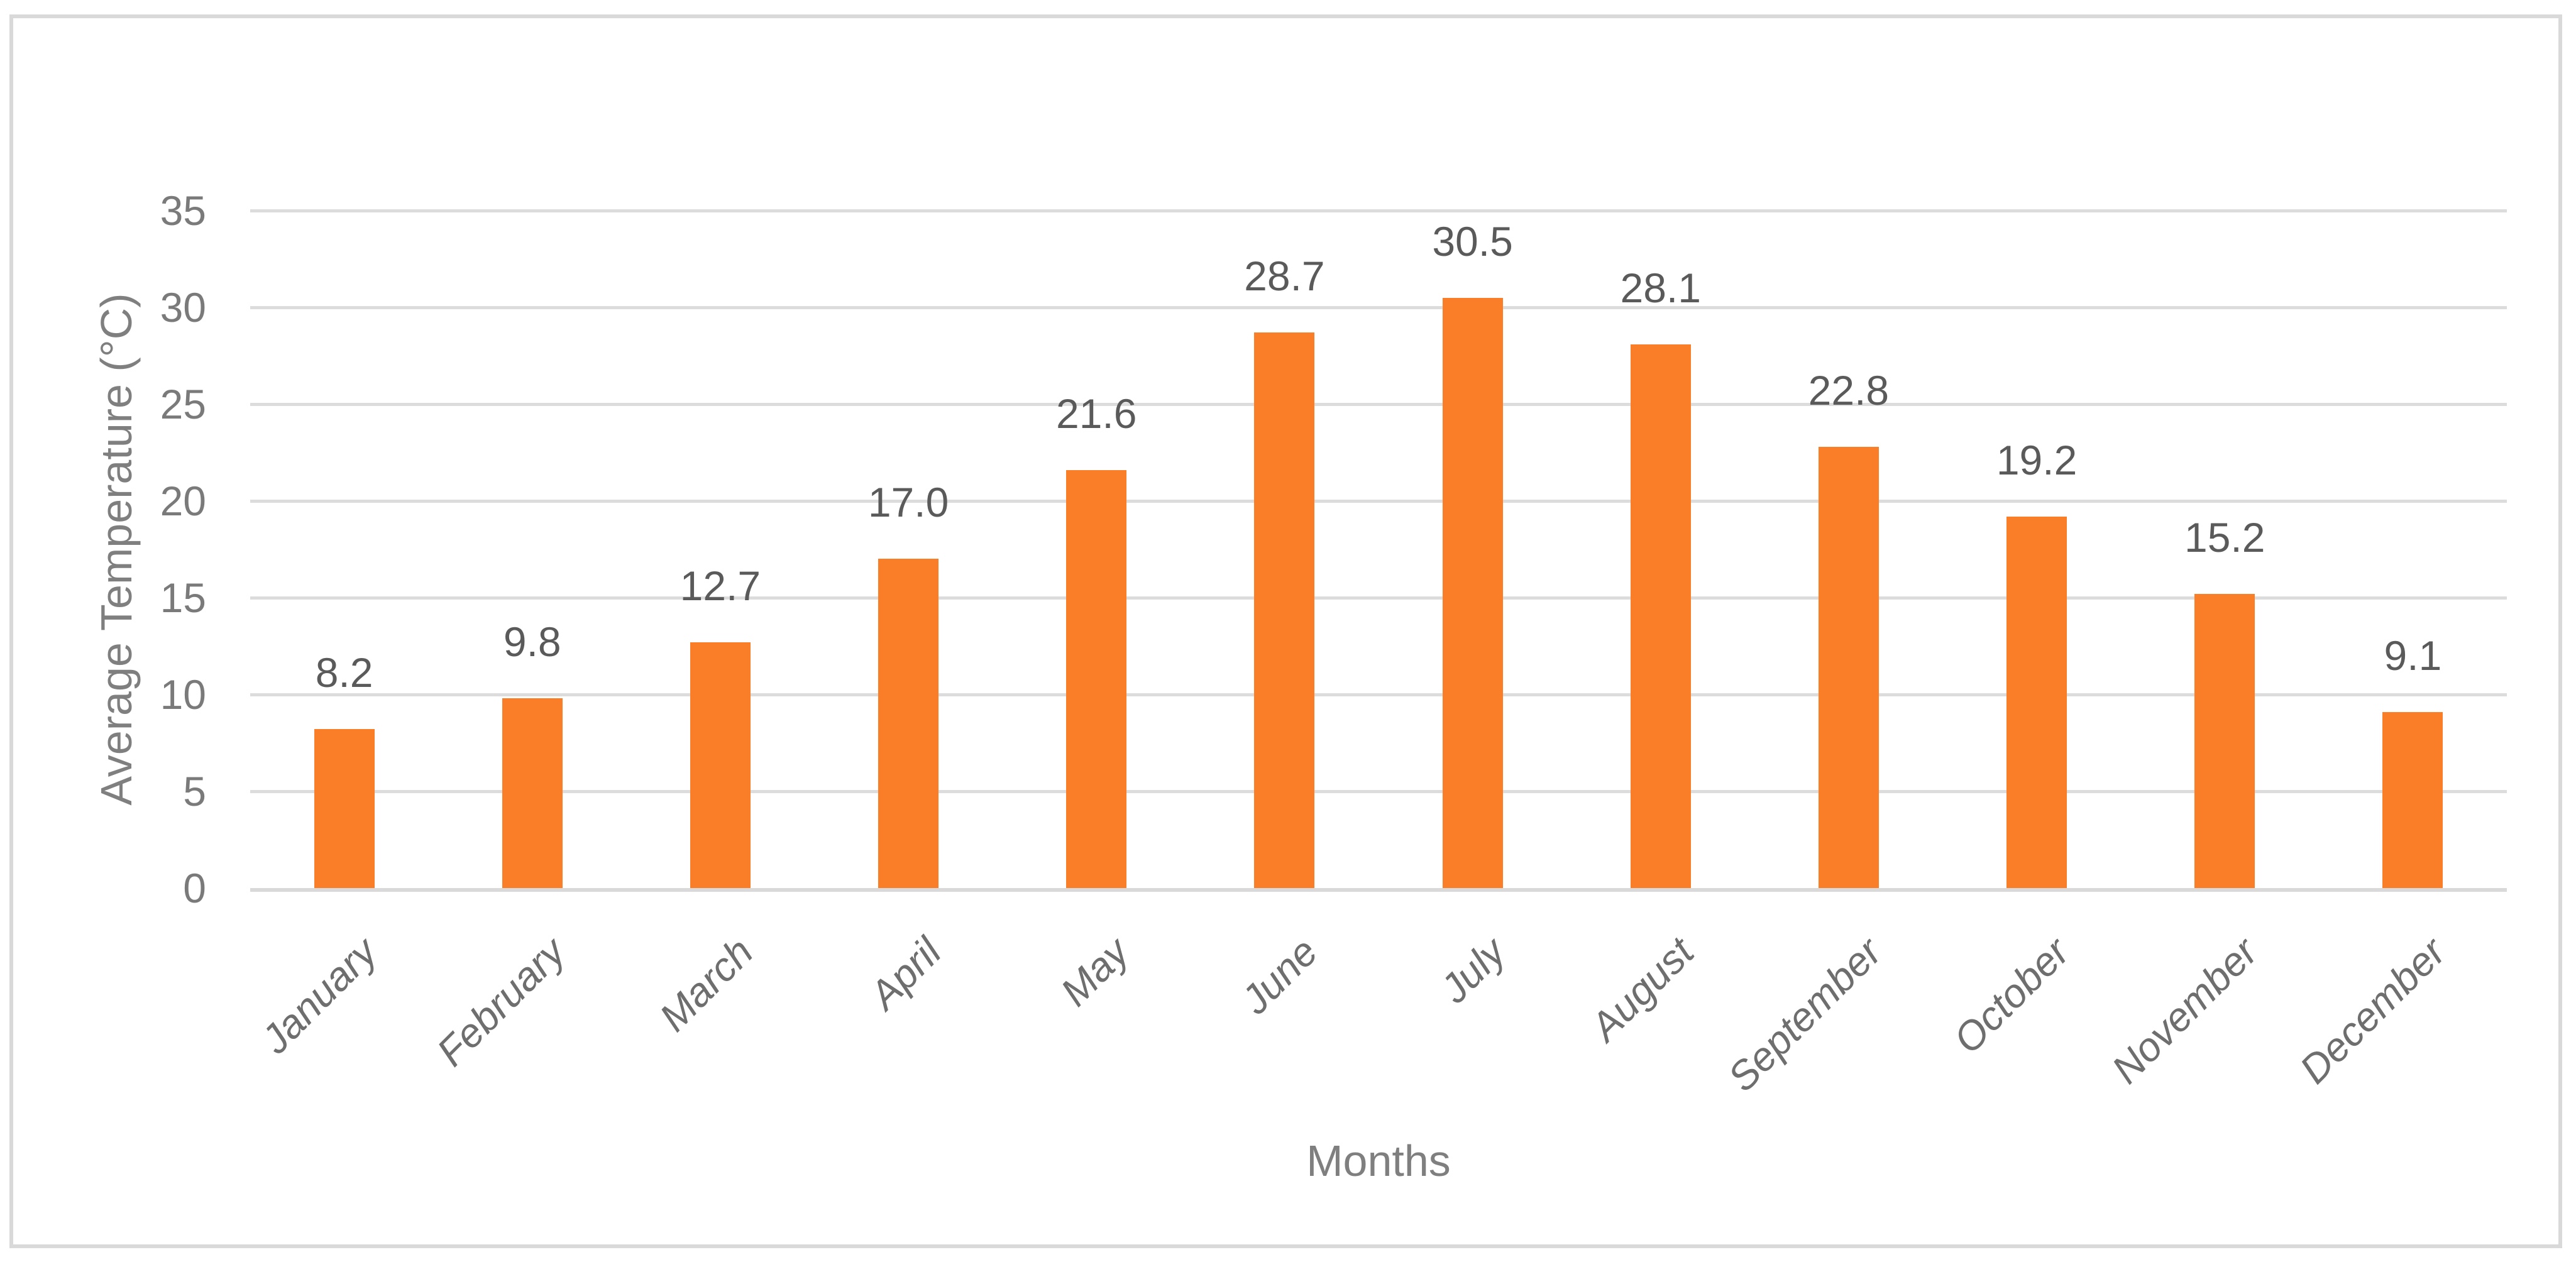 This screenshot has height=1262, width=2576. Describe the element at coordinates (195, 791) in the screenshot. I see `y-tick-label-5: 5` at that location.